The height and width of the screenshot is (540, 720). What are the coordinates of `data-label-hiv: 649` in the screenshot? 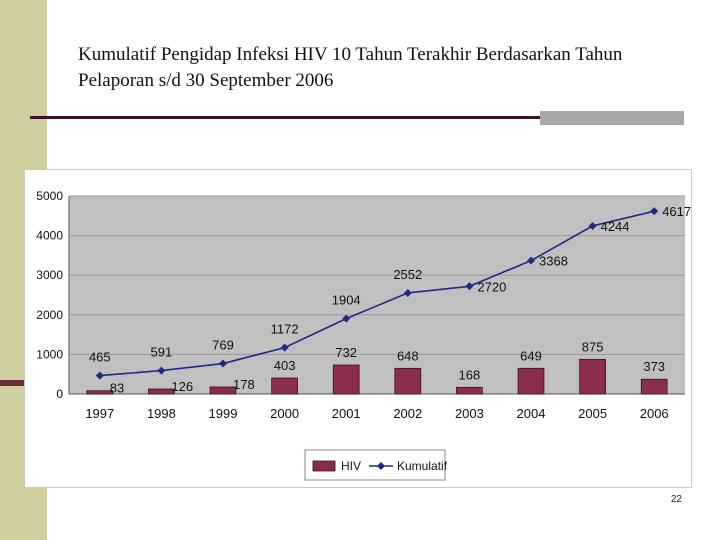 It's located at (531, 355).